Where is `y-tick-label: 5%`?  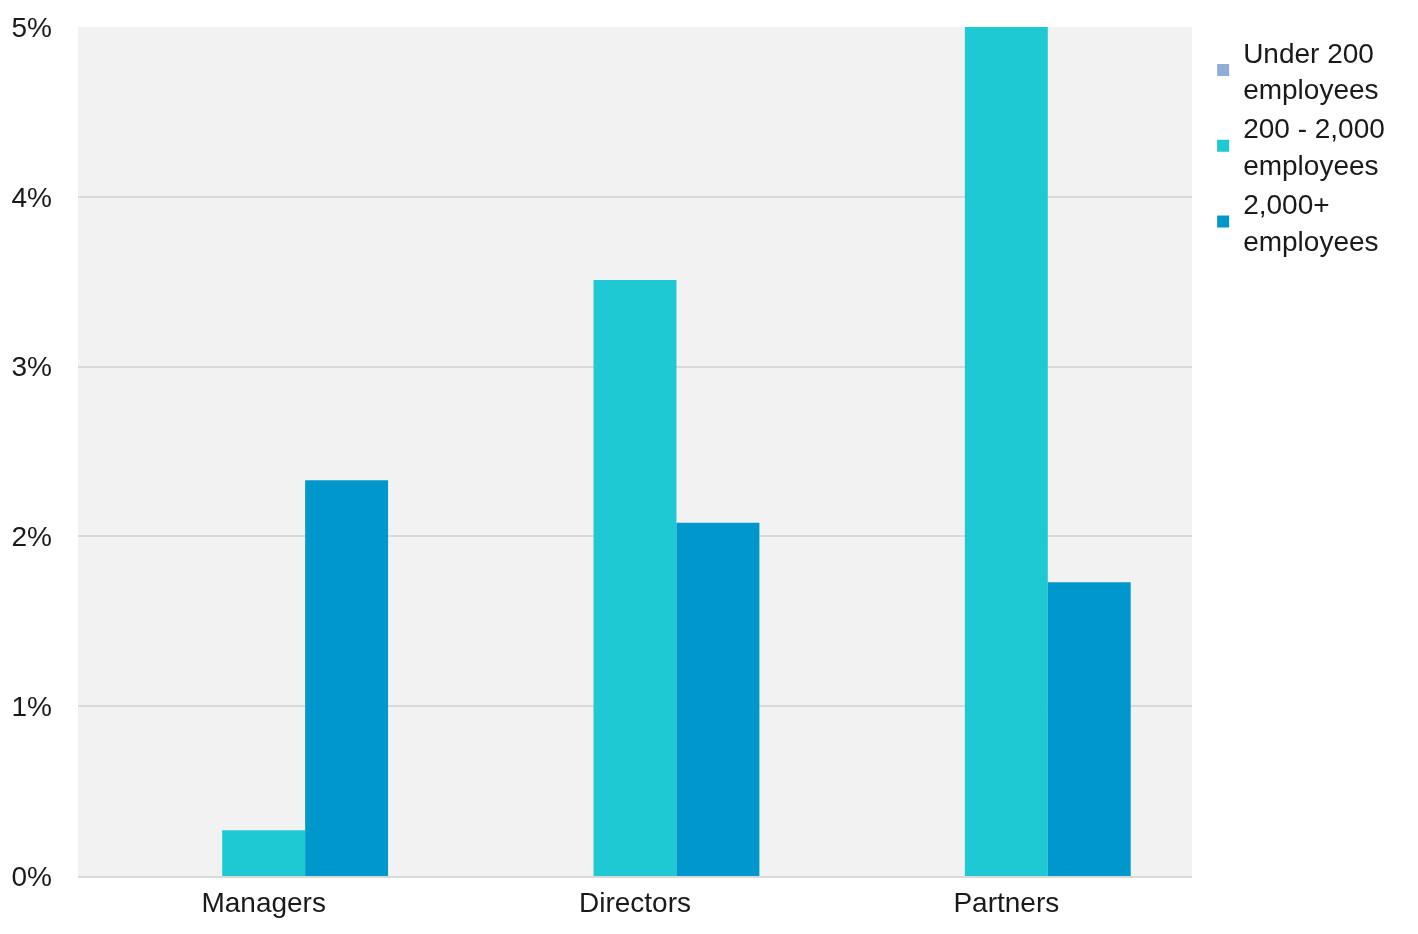 y-tick-label: 5% is located at coordinates (31, 27).